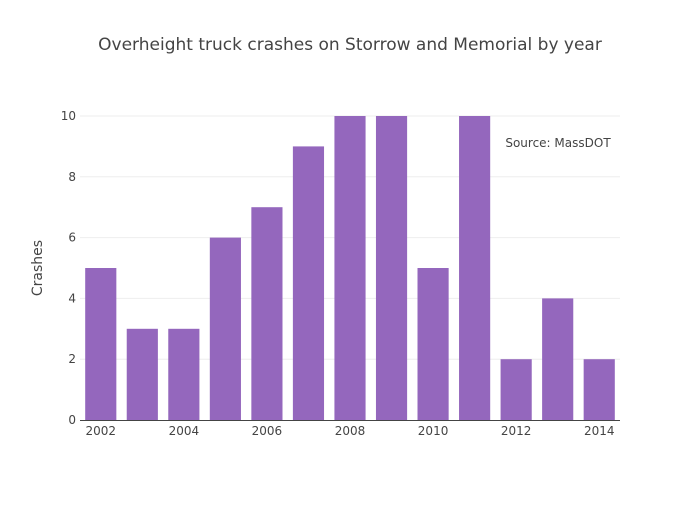 Image resolution: width=700 pixels, height=505 pixels. Describe the element at coordinates (184, 431) in the screenshot. I see `x-tick-label: 2004` at that location.